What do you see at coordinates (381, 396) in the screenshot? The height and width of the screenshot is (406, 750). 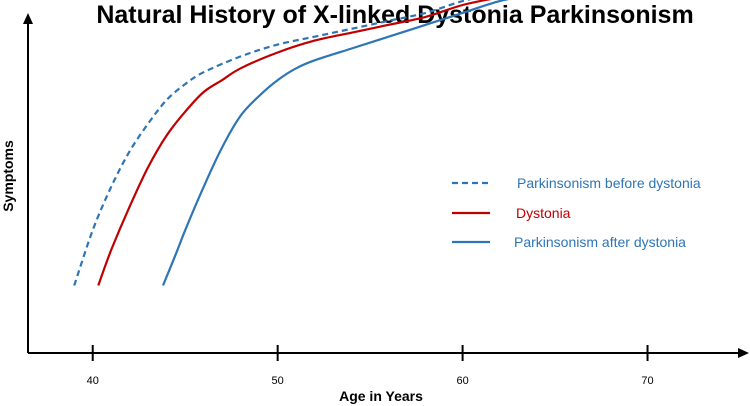 I see `x-axis-label: Age in Years` at bounding box center [381, 396].